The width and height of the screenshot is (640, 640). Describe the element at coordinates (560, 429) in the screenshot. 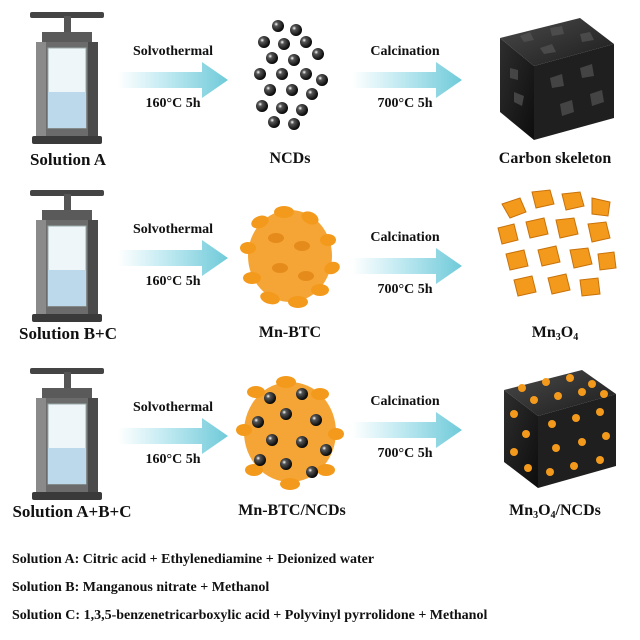

I see `mn3o4-ncds-cube-icon` at that location.